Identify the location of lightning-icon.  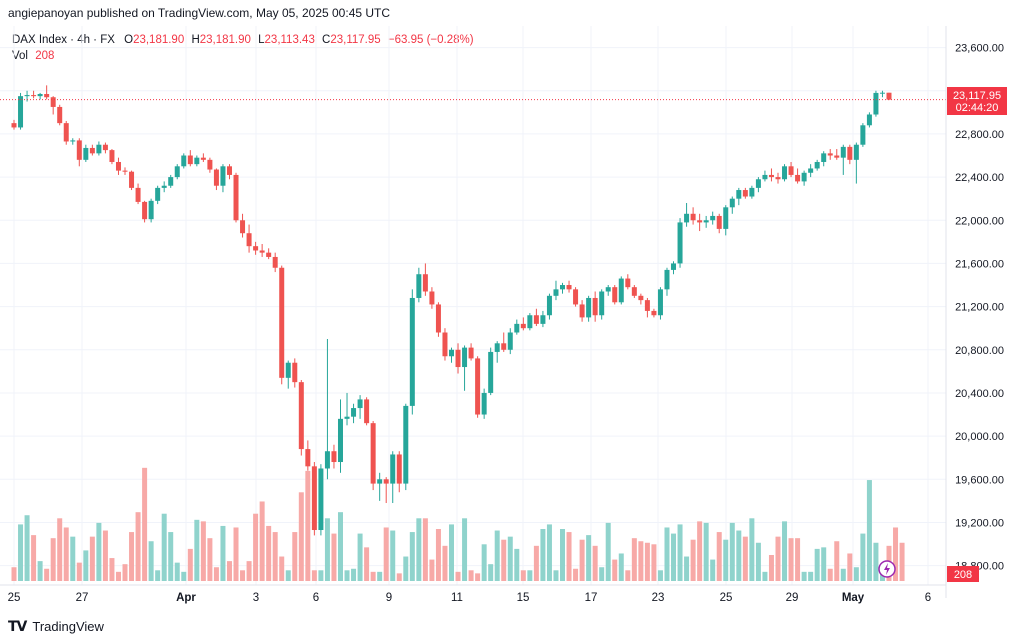
(887, 569).